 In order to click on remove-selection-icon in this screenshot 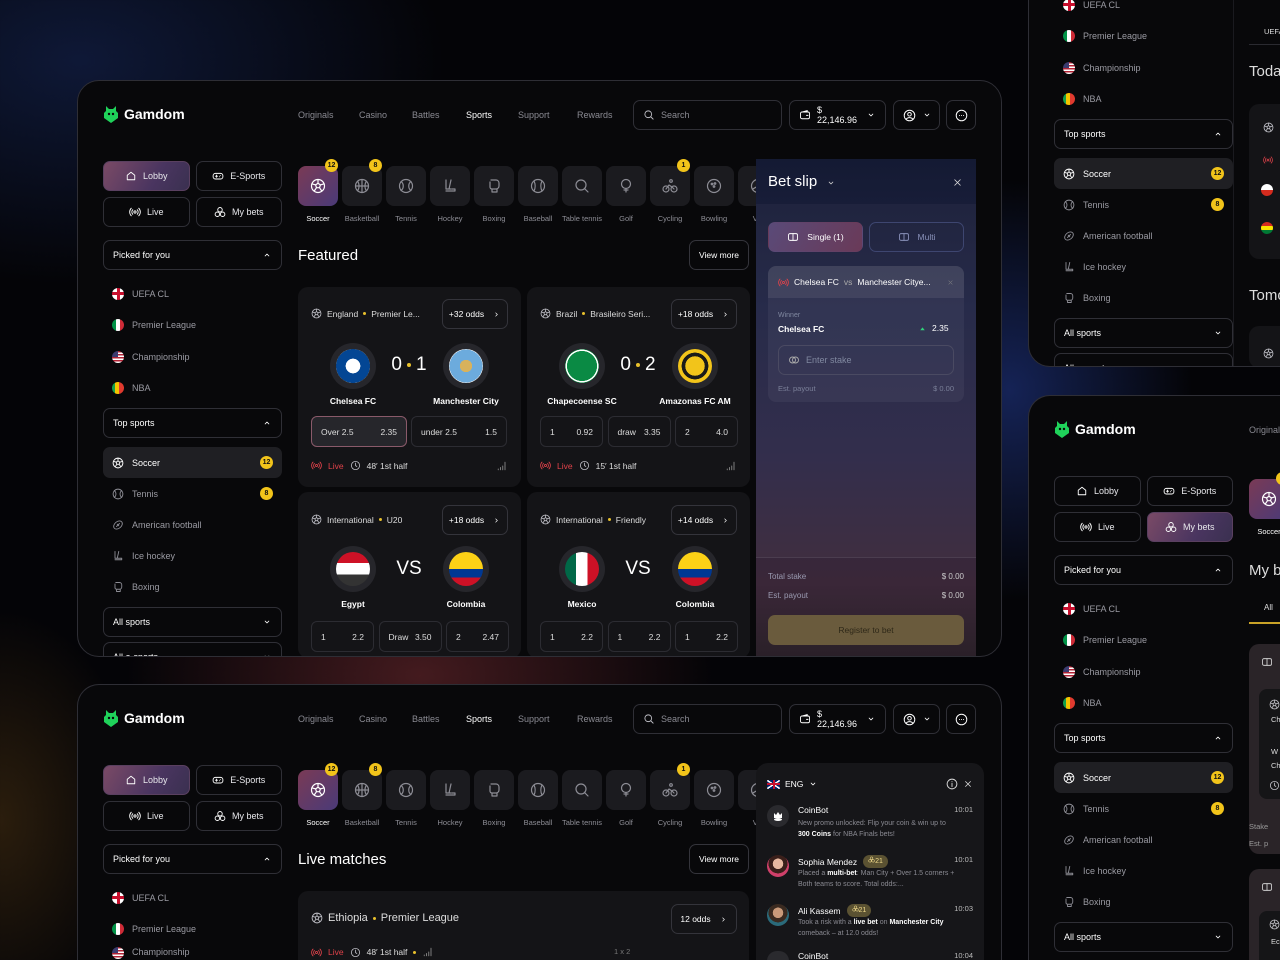, I will do `click(950, 282)`.